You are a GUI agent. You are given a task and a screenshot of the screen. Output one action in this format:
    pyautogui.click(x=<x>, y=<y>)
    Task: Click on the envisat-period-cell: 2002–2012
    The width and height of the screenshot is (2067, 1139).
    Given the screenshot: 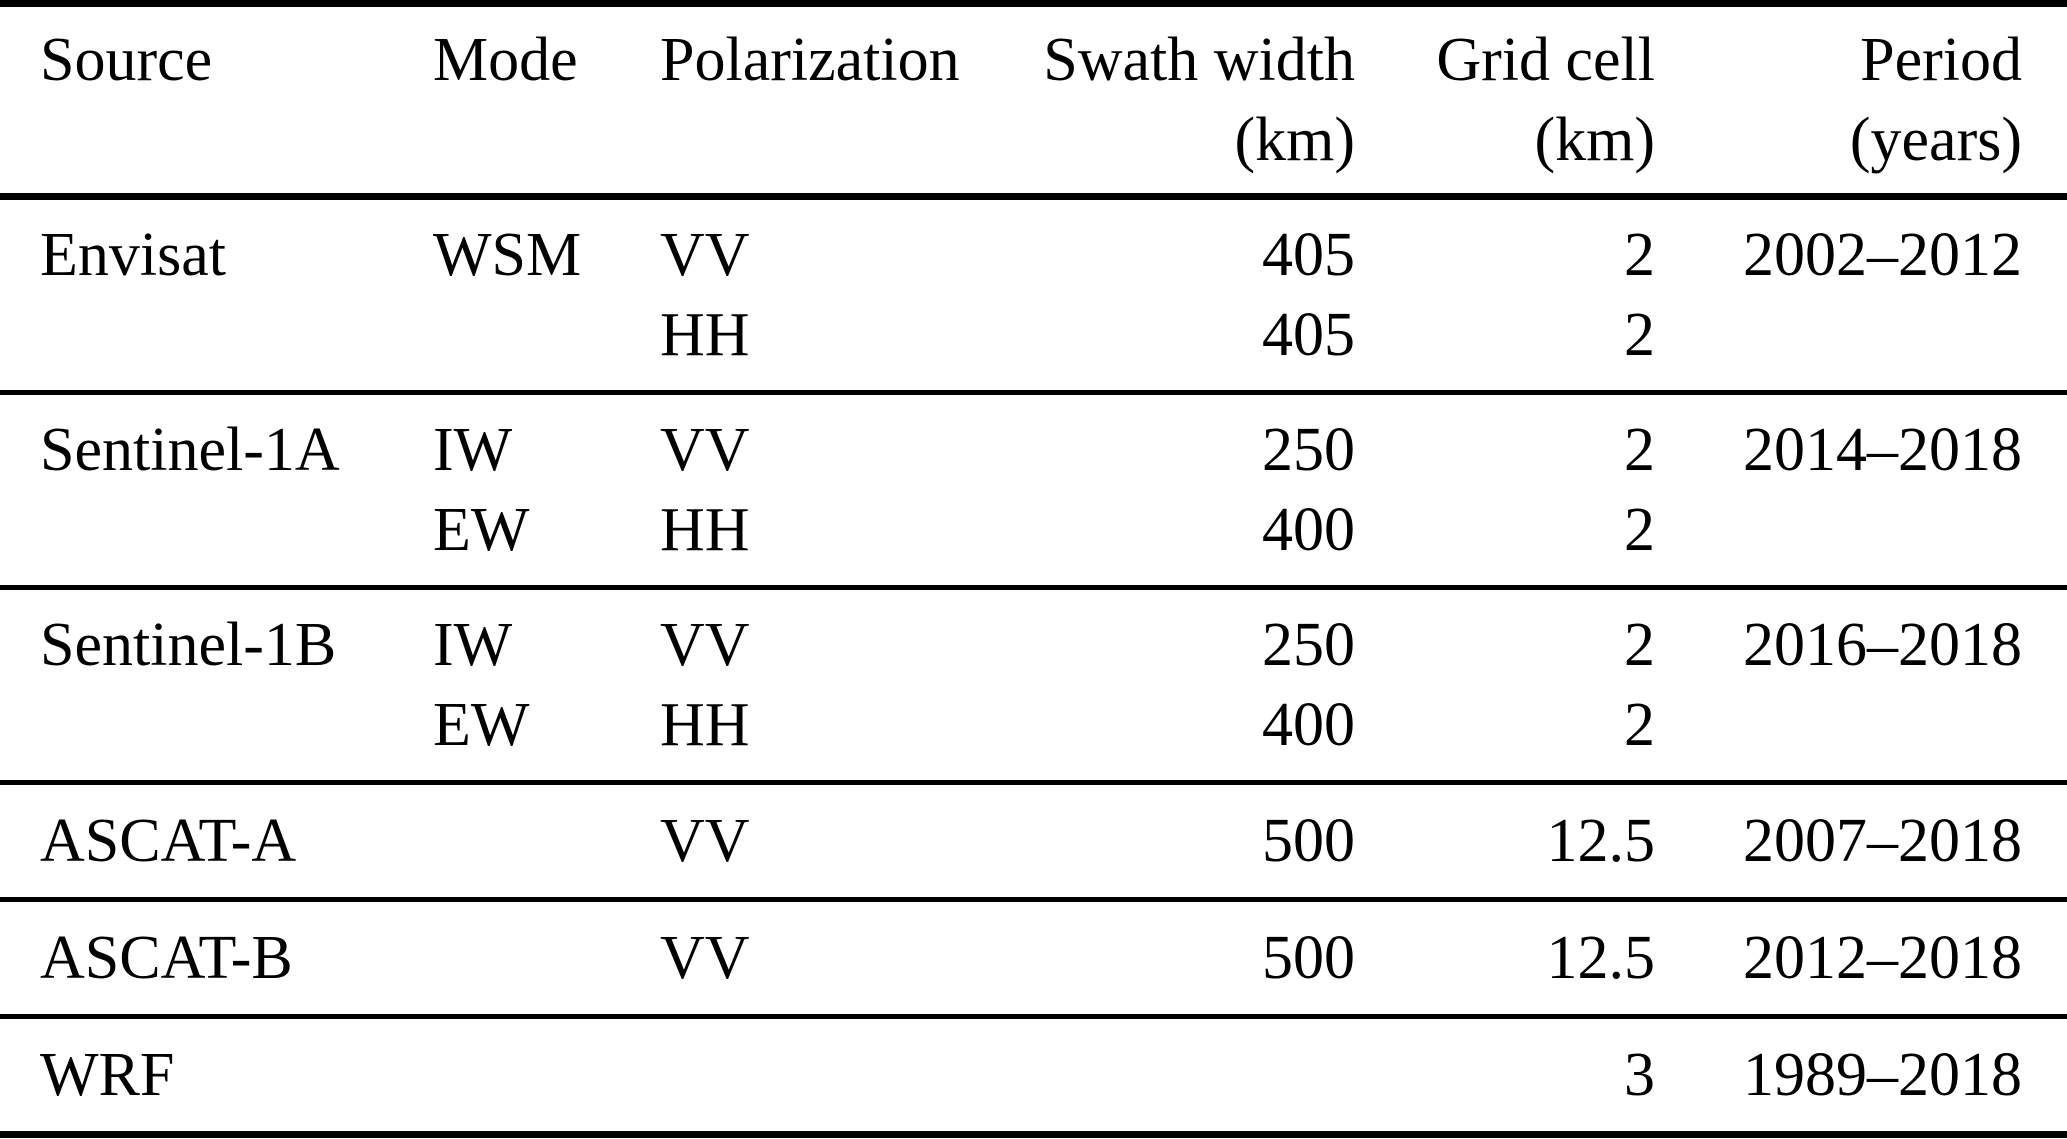 What is the action you would take?
    pyautogui.click(x=1861, y=295)
    